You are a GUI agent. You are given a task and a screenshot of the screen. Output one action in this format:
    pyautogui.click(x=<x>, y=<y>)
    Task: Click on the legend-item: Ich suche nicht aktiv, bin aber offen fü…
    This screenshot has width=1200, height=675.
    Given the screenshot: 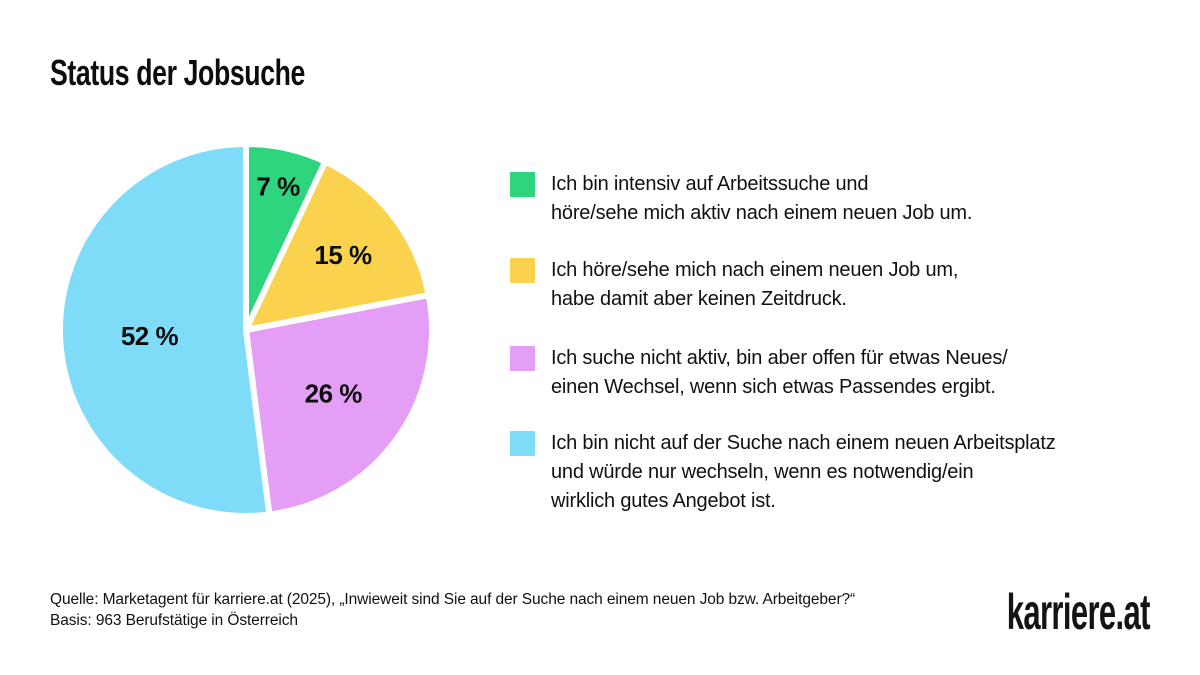 What is the action you would take?
    pyautogui.click(x=759, y=373)
    